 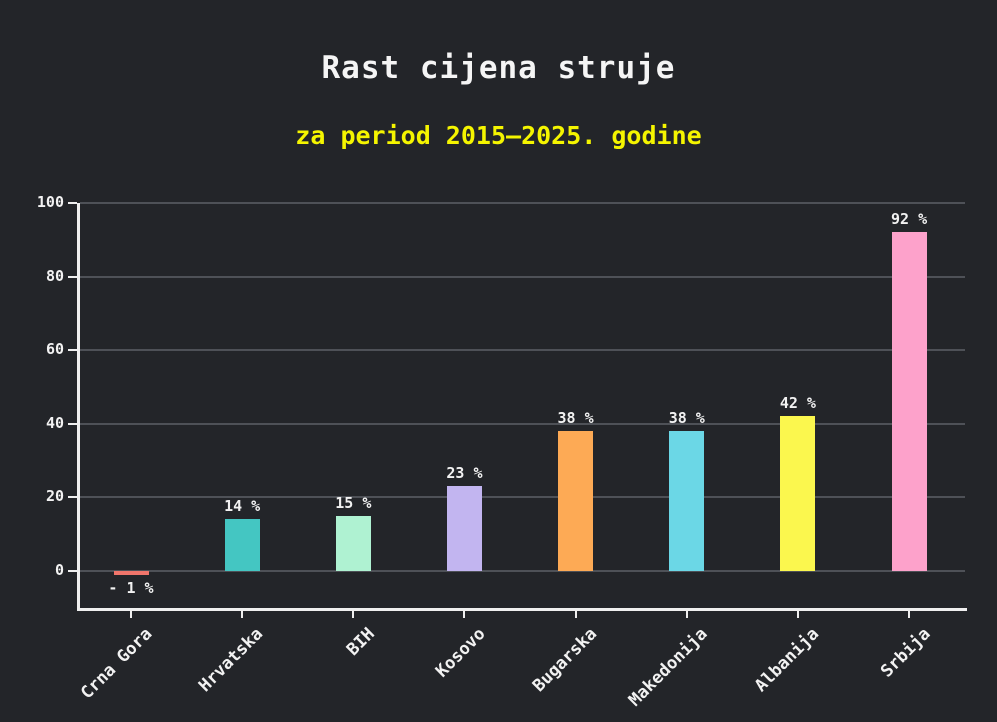 I want to click on chart-title: Rast cijena struje, so click(x=498, y=68).